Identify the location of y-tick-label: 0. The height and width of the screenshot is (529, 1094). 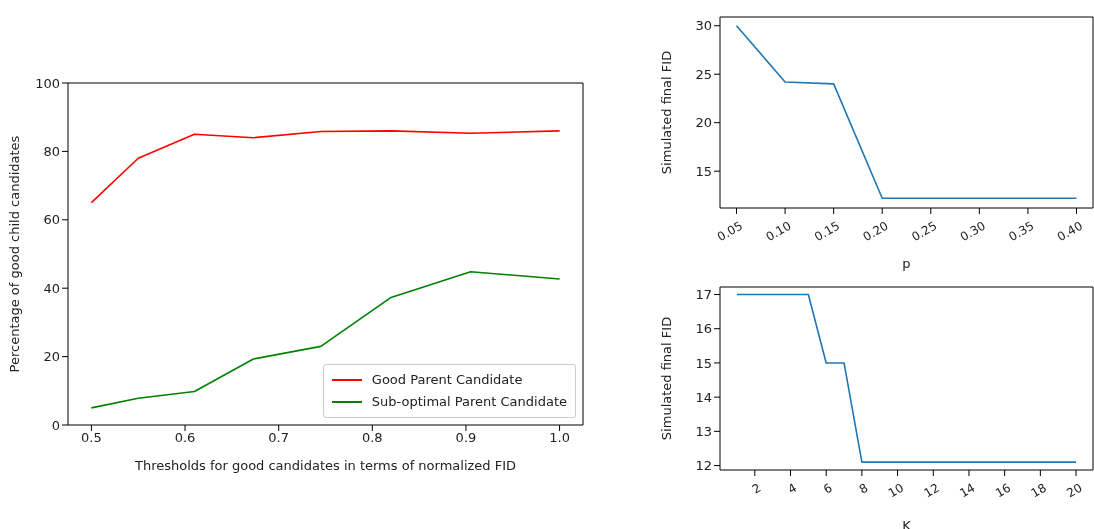
(55, 425).